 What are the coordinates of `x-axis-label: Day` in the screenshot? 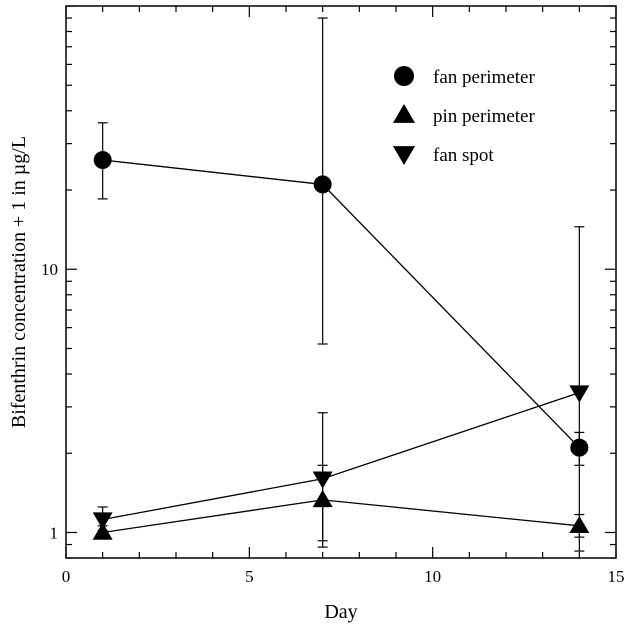 It's located at (340, 612).